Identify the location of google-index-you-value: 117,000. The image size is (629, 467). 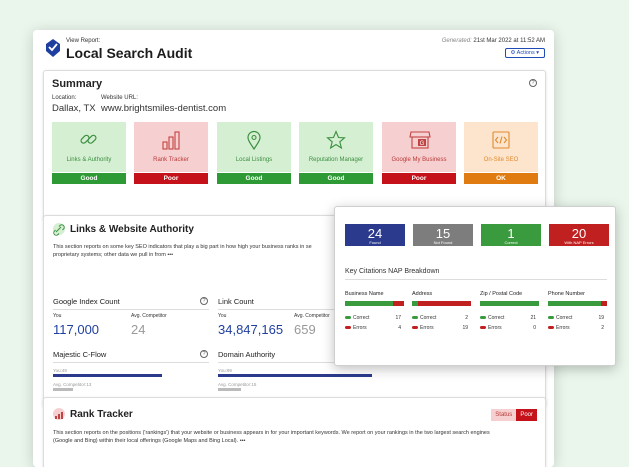
(76, 329).